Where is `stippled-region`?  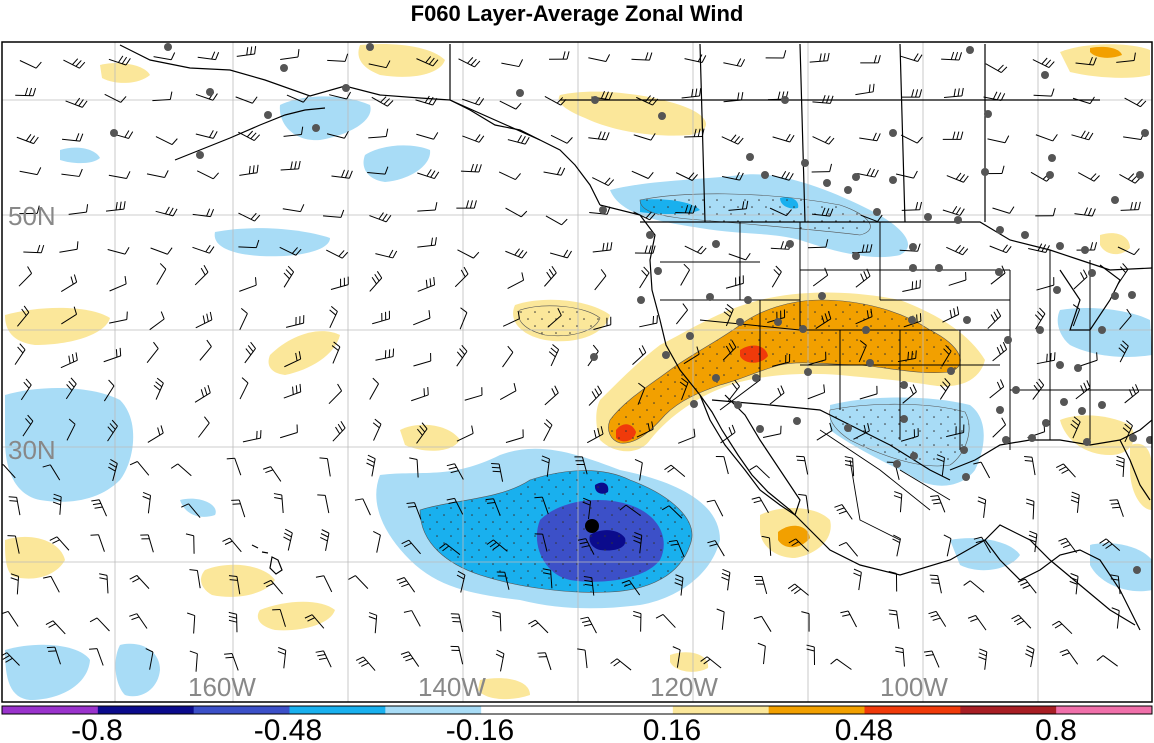 stippled-region is located at coordinates (899, 435).